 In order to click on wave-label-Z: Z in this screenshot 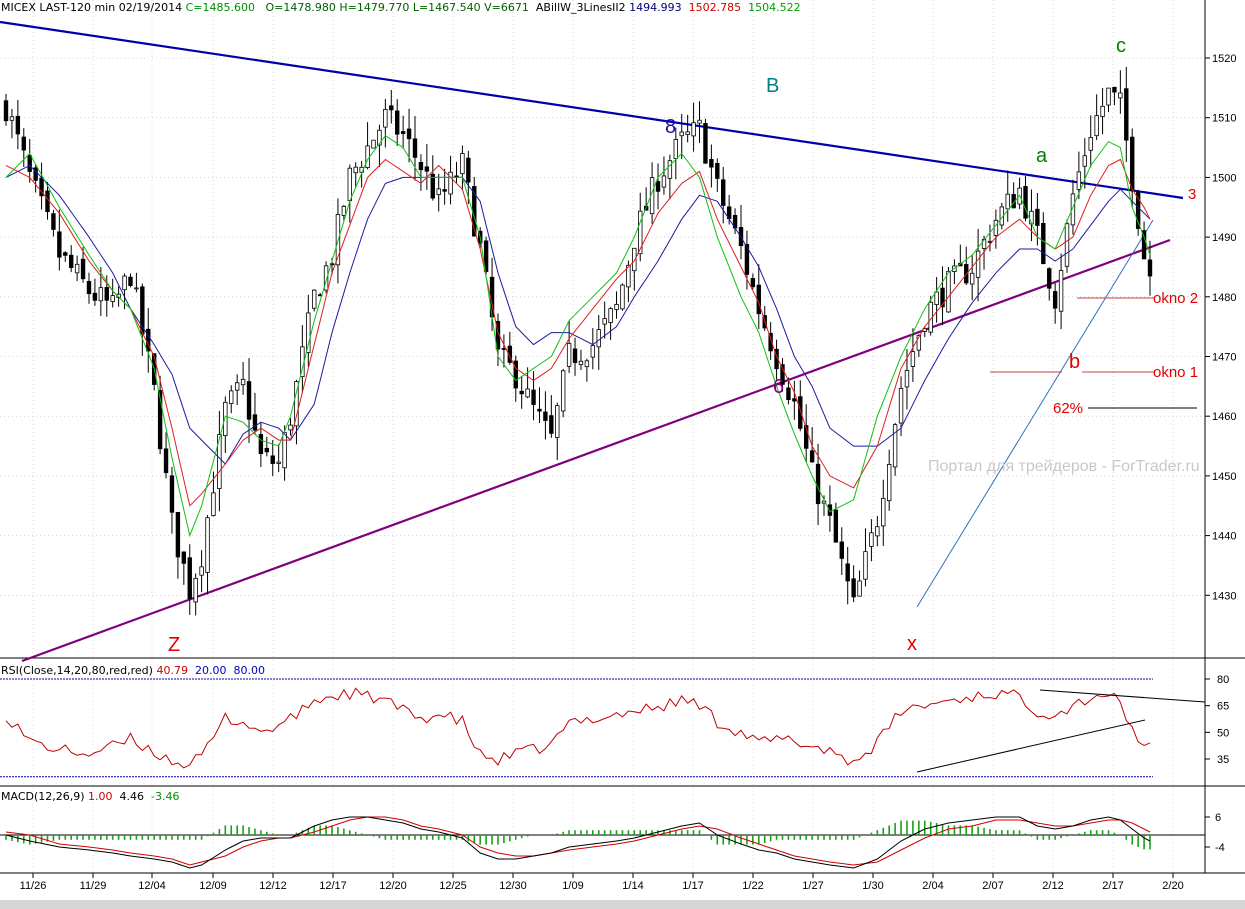, I will do `click(174, 645)`.